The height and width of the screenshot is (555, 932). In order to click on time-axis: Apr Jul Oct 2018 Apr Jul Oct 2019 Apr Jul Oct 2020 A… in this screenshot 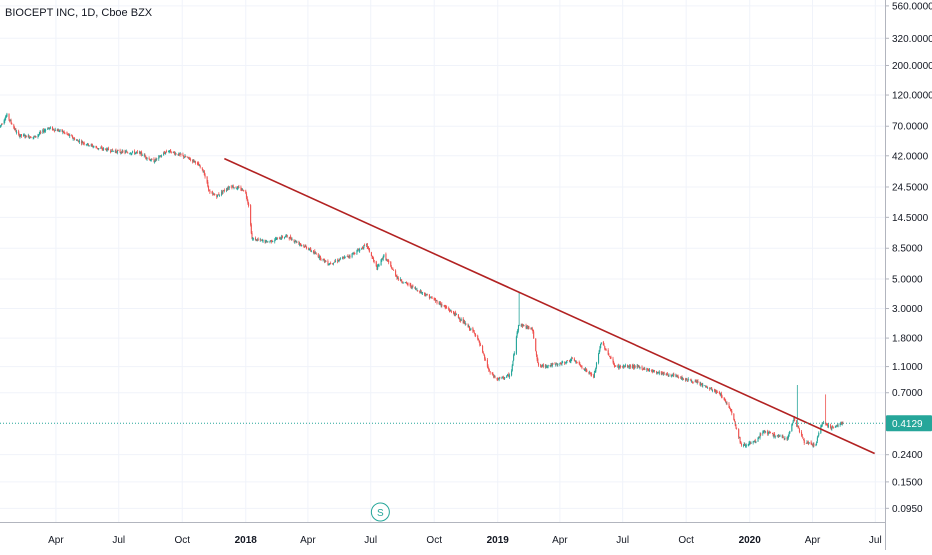, I will do `click(465, 540)`.